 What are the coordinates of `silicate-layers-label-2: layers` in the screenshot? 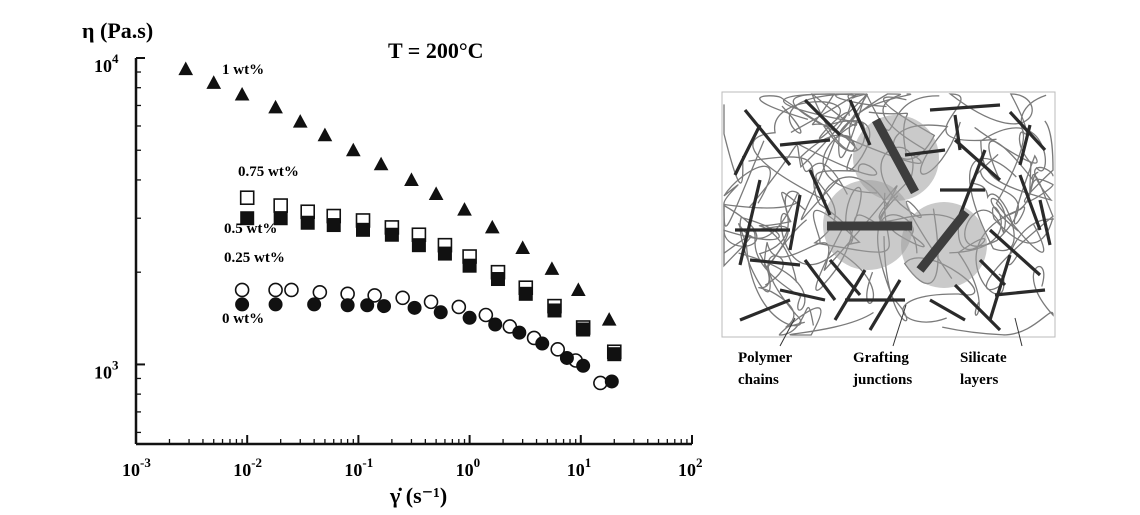 It's located at (979, 380).